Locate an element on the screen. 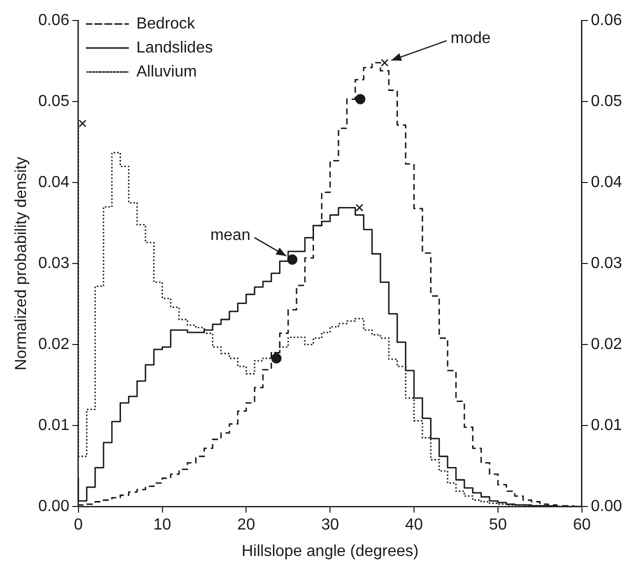 The width and height of the screenshot is (637, 573). y2-tick-label: 0.00 is located at coordinates (606, 507).